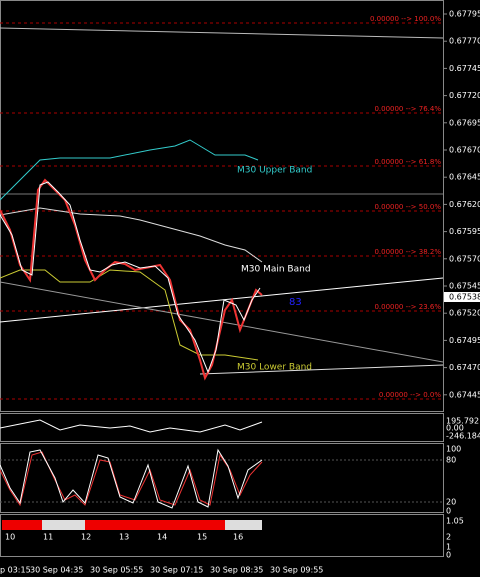  I want to click on stoch-main, so click(131, 478).